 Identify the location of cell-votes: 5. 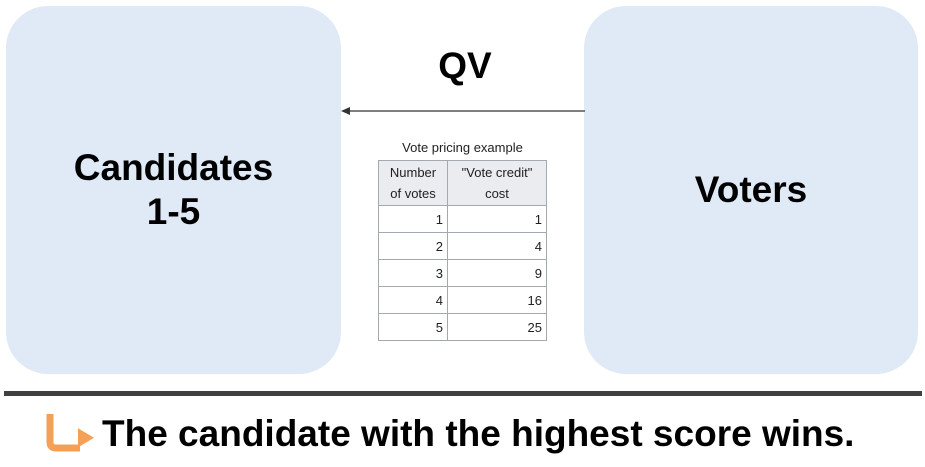
(413, 327).